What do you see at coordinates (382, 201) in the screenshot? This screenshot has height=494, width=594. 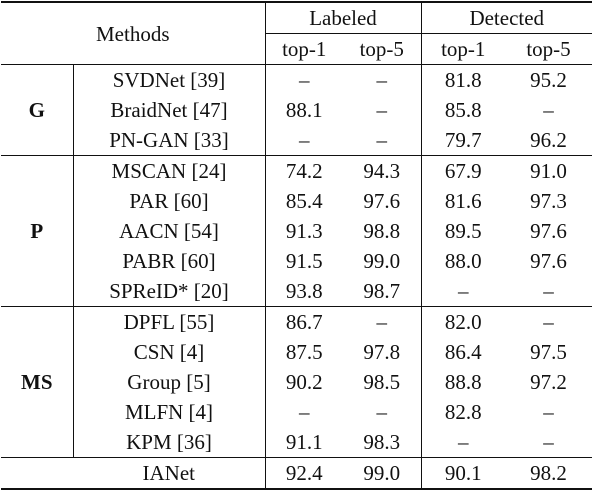 I see `labeled-top5: 97.6` at bounding box center [382, 201].